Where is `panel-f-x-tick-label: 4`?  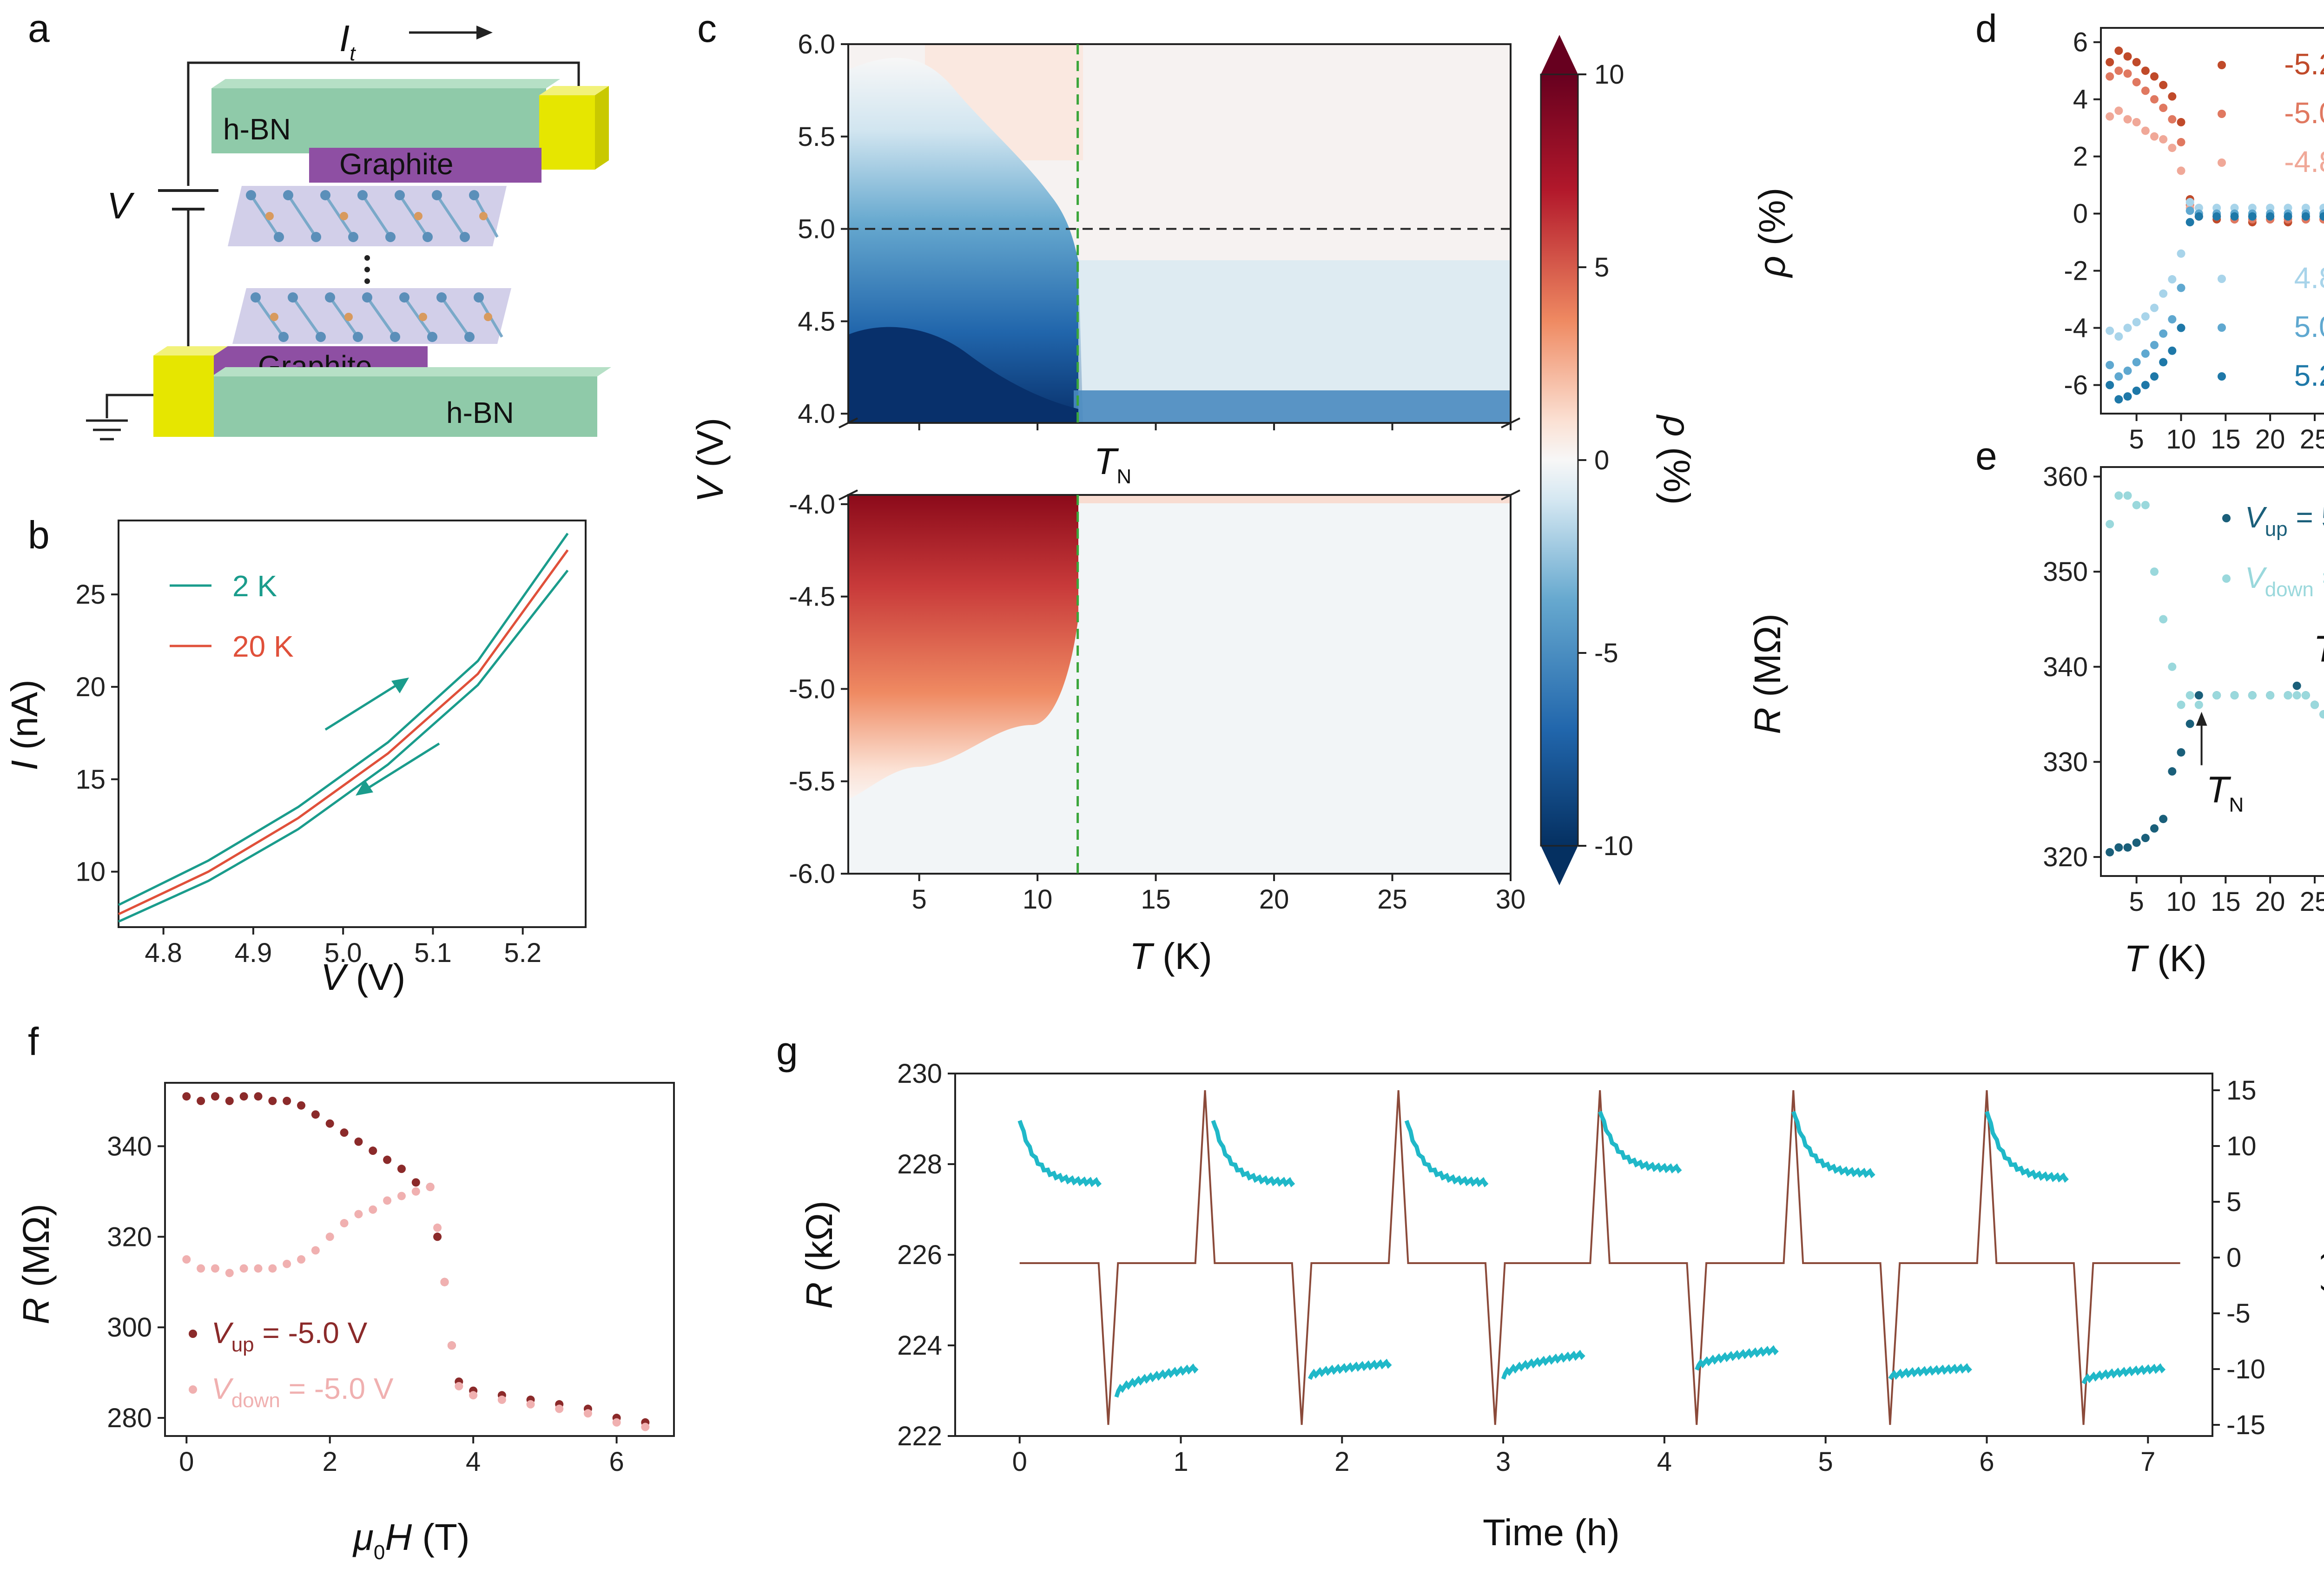 panel-f-x-tick-label: 4 is located at coordinates (473, 1462).